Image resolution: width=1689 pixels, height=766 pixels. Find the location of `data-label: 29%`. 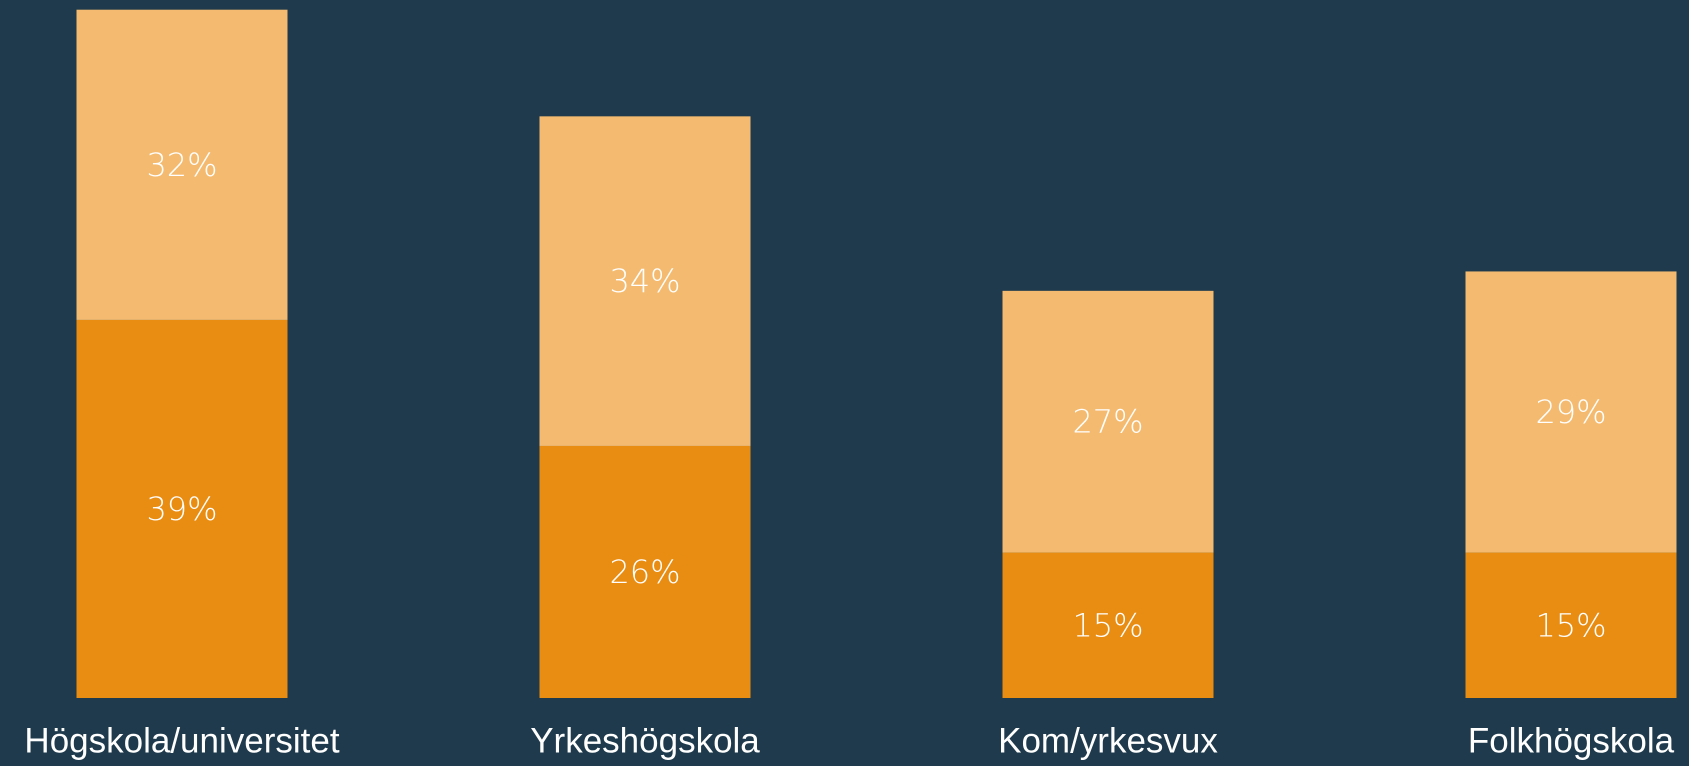

data-label: 29% is located at coordinates (1570, 412).